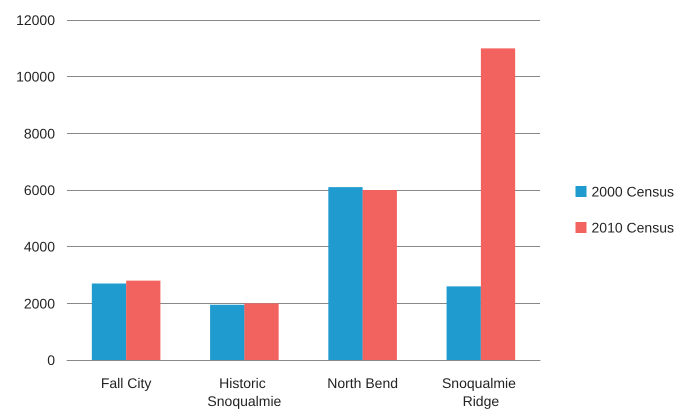  I want to click on legend-label: 2000 Census, so click(632, 192).